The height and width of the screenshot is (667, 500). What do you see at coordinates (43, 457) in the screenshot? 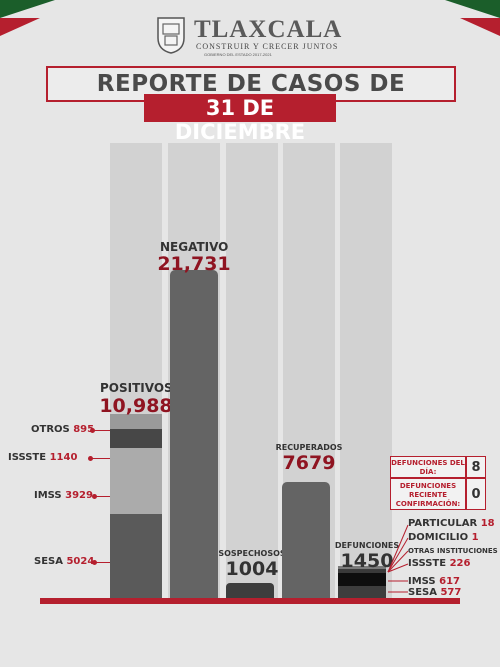
I see `positivos-issste-label: ISSSTE 1140` at bounding box center [43, 457].